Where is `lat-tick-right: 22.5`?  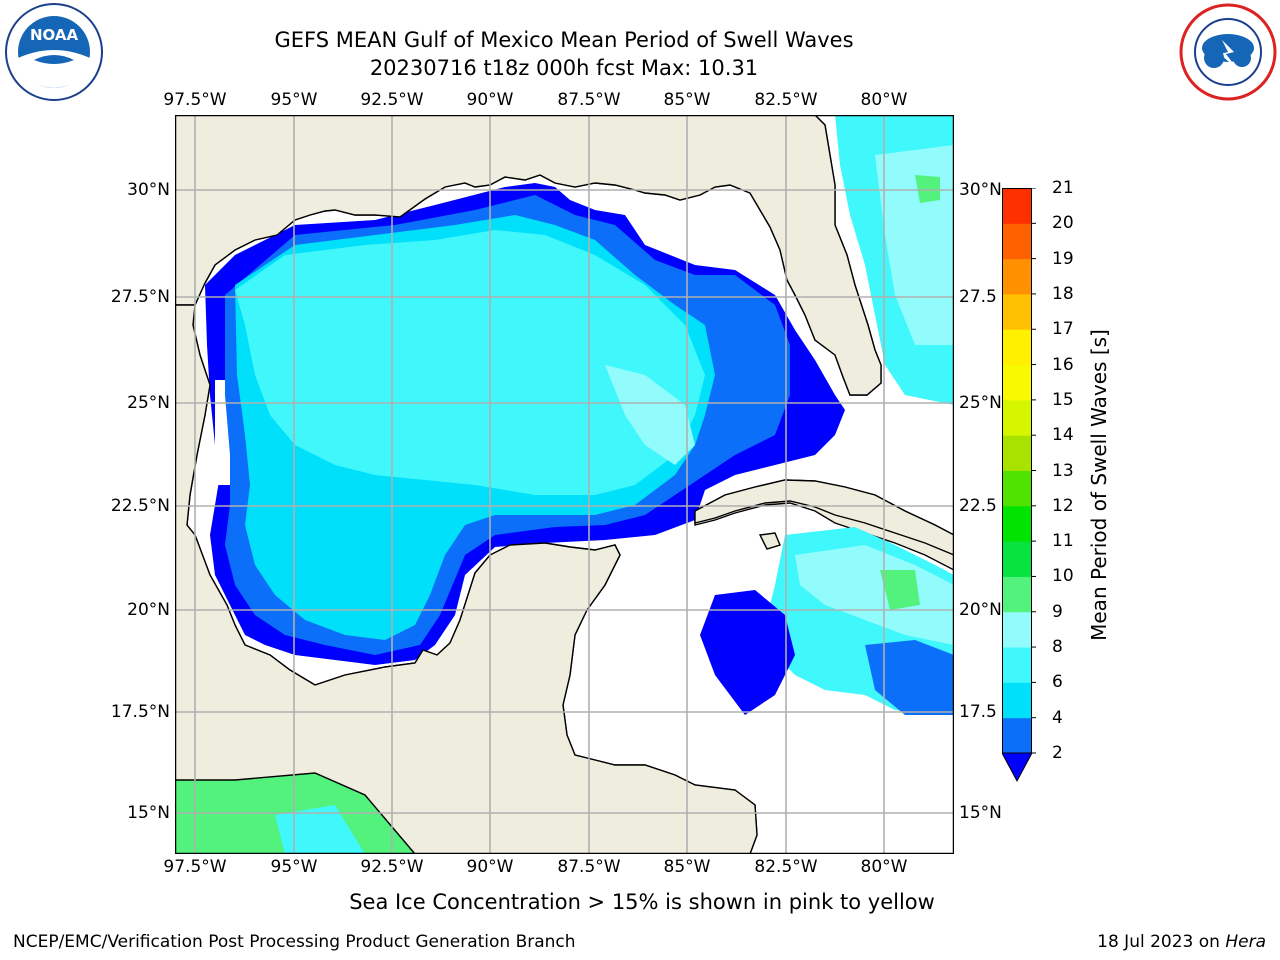 lat-tick-right: 22.5 is located at coordinates (978, 506).